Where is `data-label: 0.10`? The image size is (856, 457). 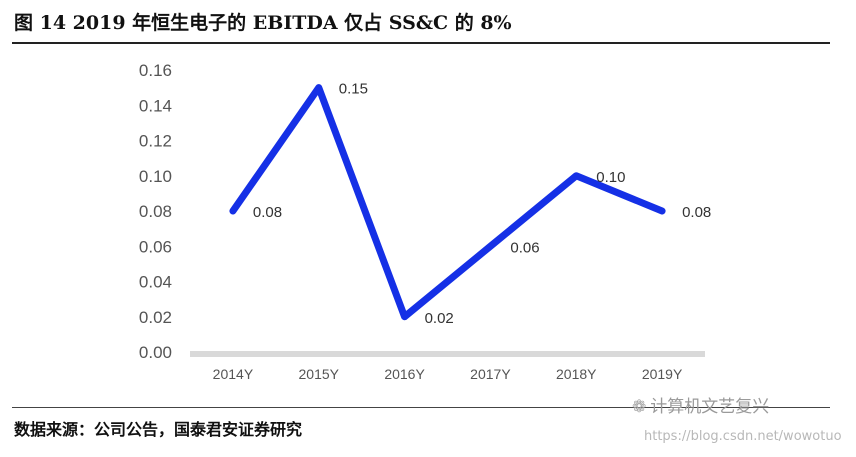 data-label: 0.10 is located at coordinates (610, 177).